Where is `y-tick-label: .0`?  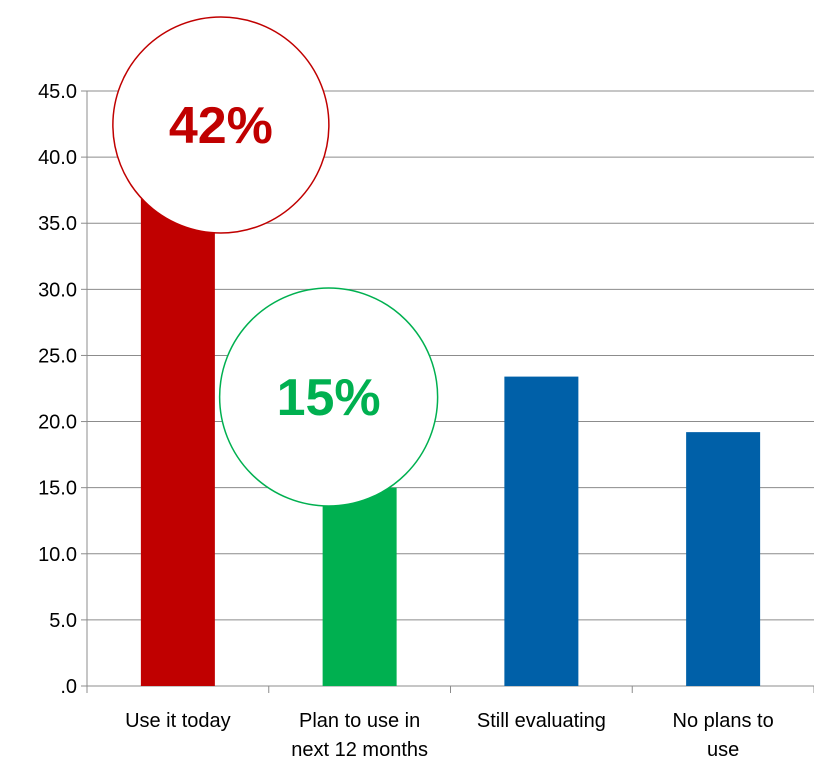
y-tick-label: .0 is located at coordinates (68, 687).